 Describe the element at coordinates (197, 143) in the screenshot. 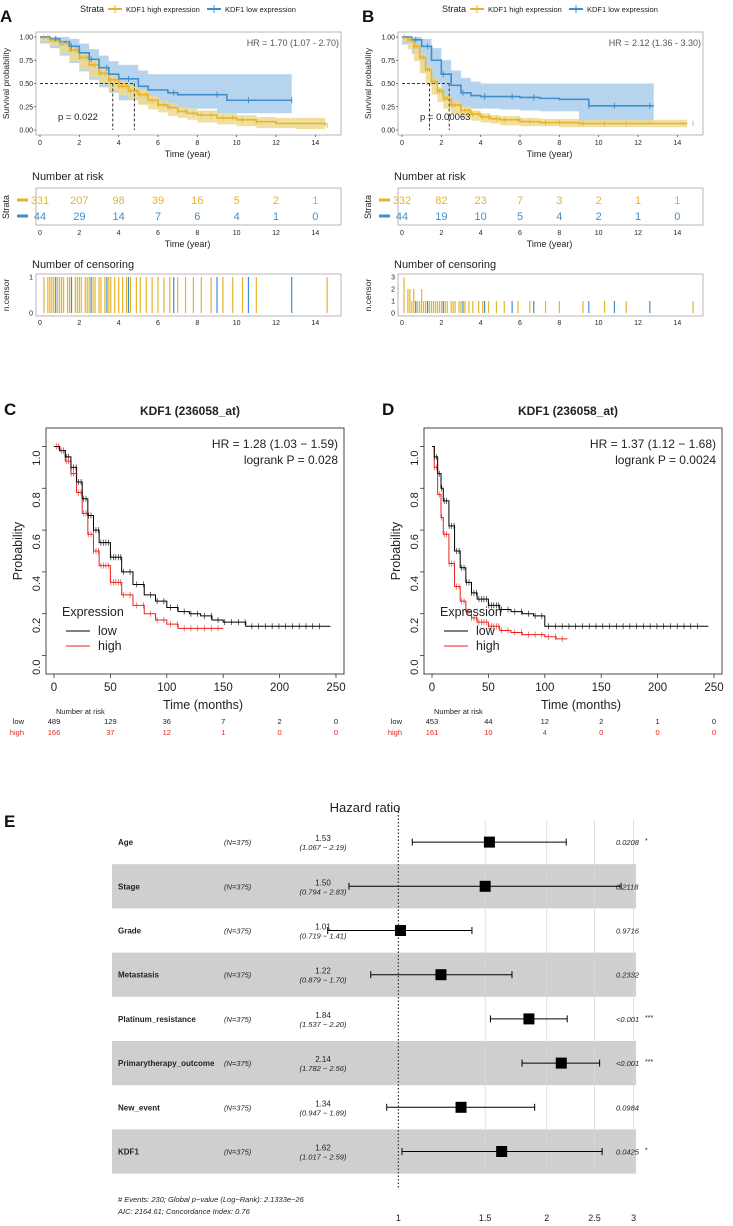

I see `x-tick-label: 8` at that location.